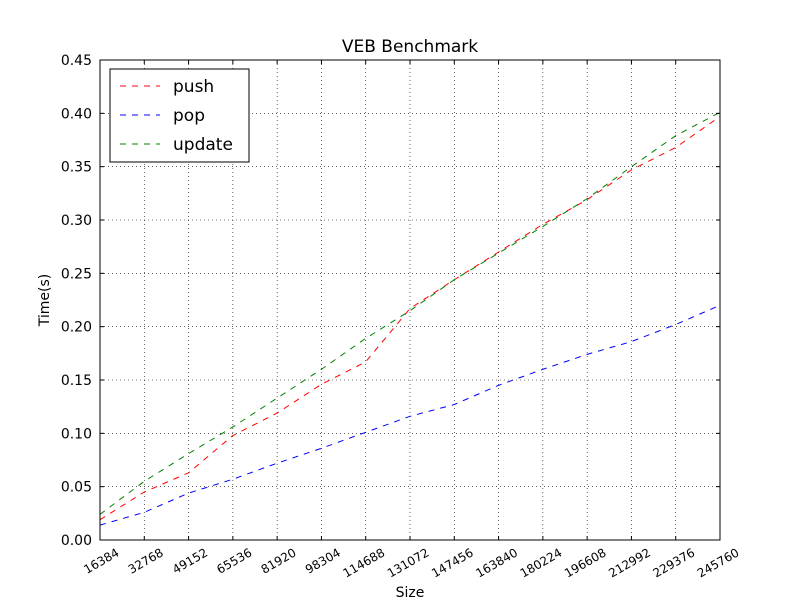 The width and height of the screenshot is (800, 600). What do you see at coordinates (189, 116) in the screenshot?
I see `legend-label-pop: pop` at bounding box center [189, 116].